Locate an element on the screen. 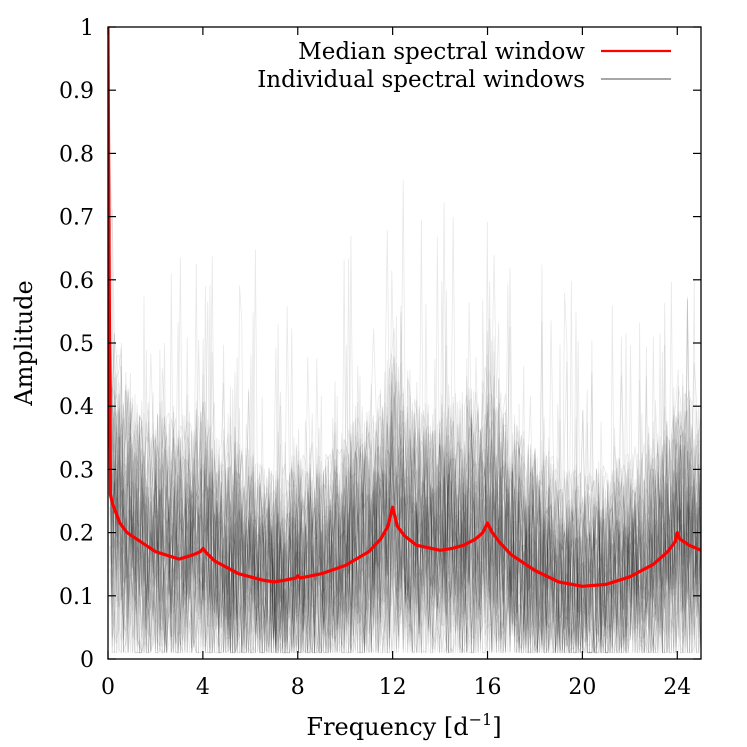 Image resolution: width=747 pixels, height=747 pixels. y-tick-label: 0.1 is located at coordinates (76, 597).